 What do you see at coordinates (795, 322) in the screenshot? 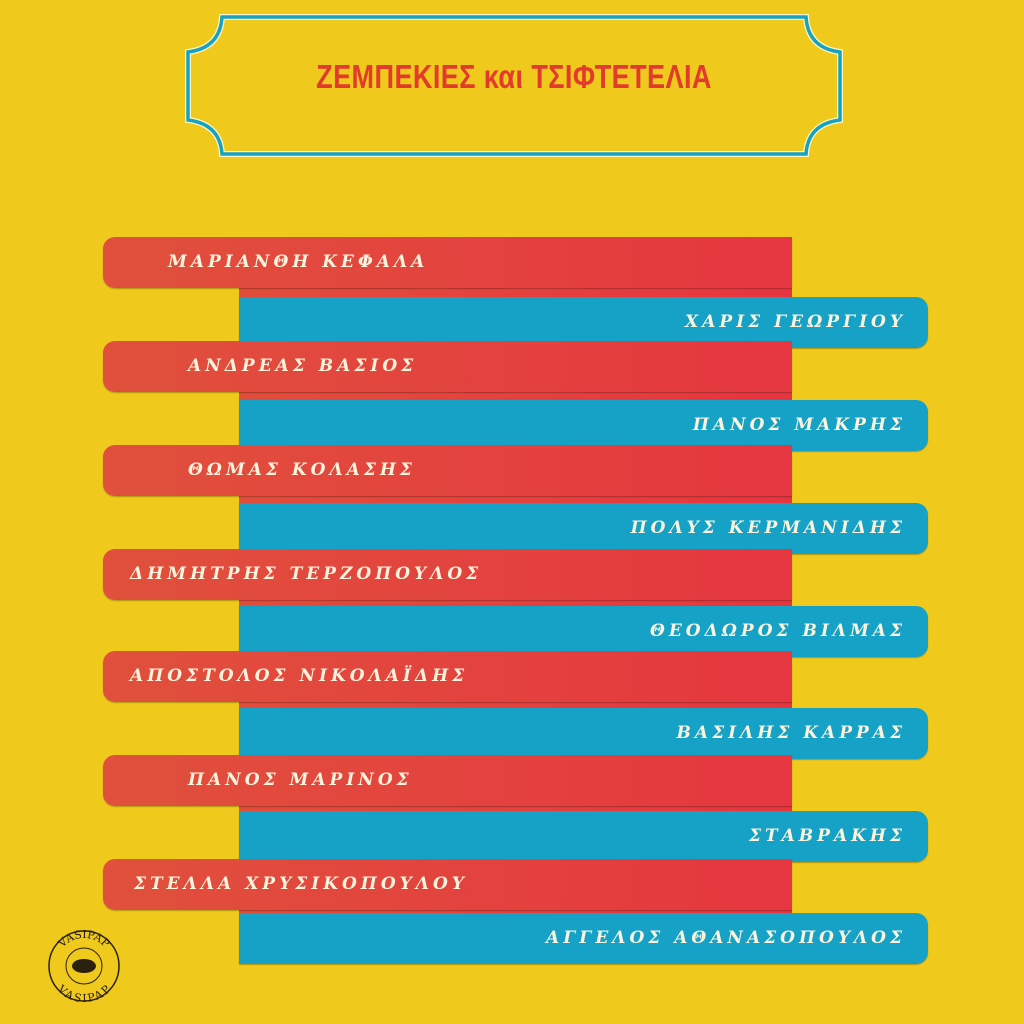
I see `artist-name: ΧΑΡΙΣ ΓΕΩΡΓΙΟΥ` at bounding box center [795, 322].